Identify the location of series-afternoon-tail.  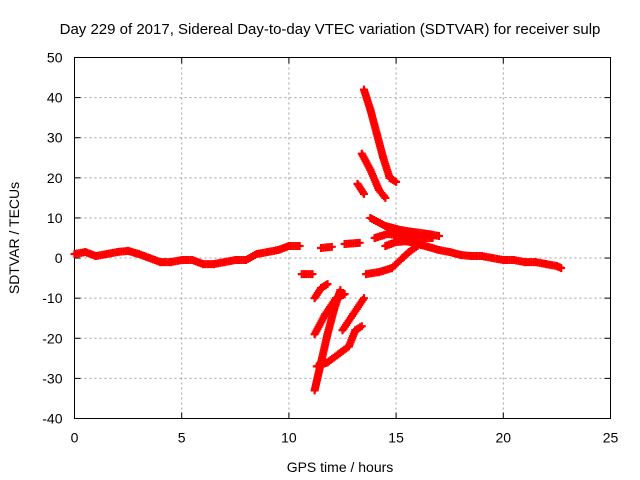
(473, 255).